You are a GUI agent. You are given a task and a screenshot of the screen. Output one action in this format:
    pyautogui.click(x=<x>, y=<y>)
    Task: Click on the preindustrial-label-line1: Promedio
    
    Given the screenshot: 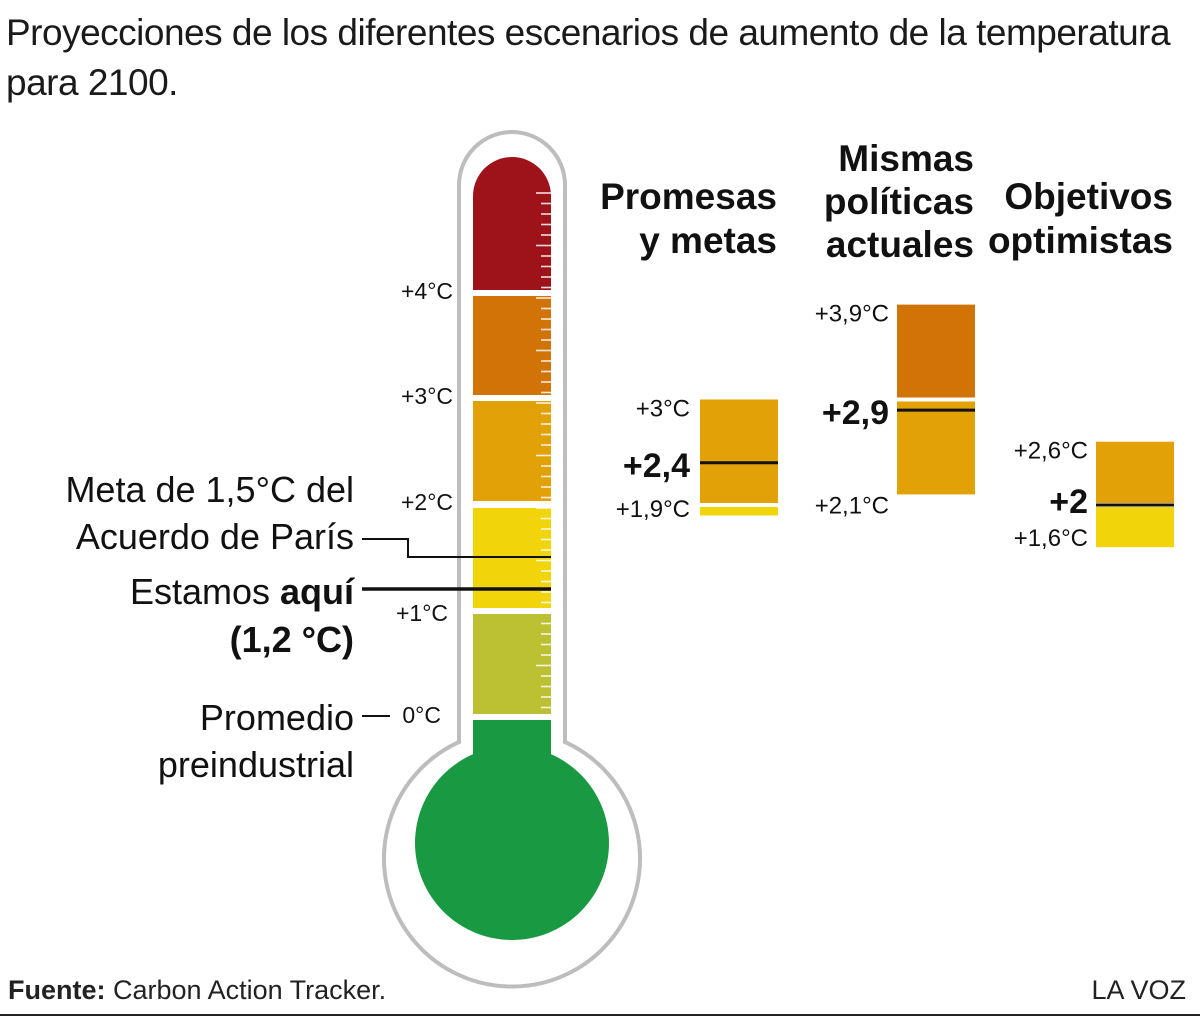 What is the action you would take?
    pyautogui.click(x=277, y=717)
    